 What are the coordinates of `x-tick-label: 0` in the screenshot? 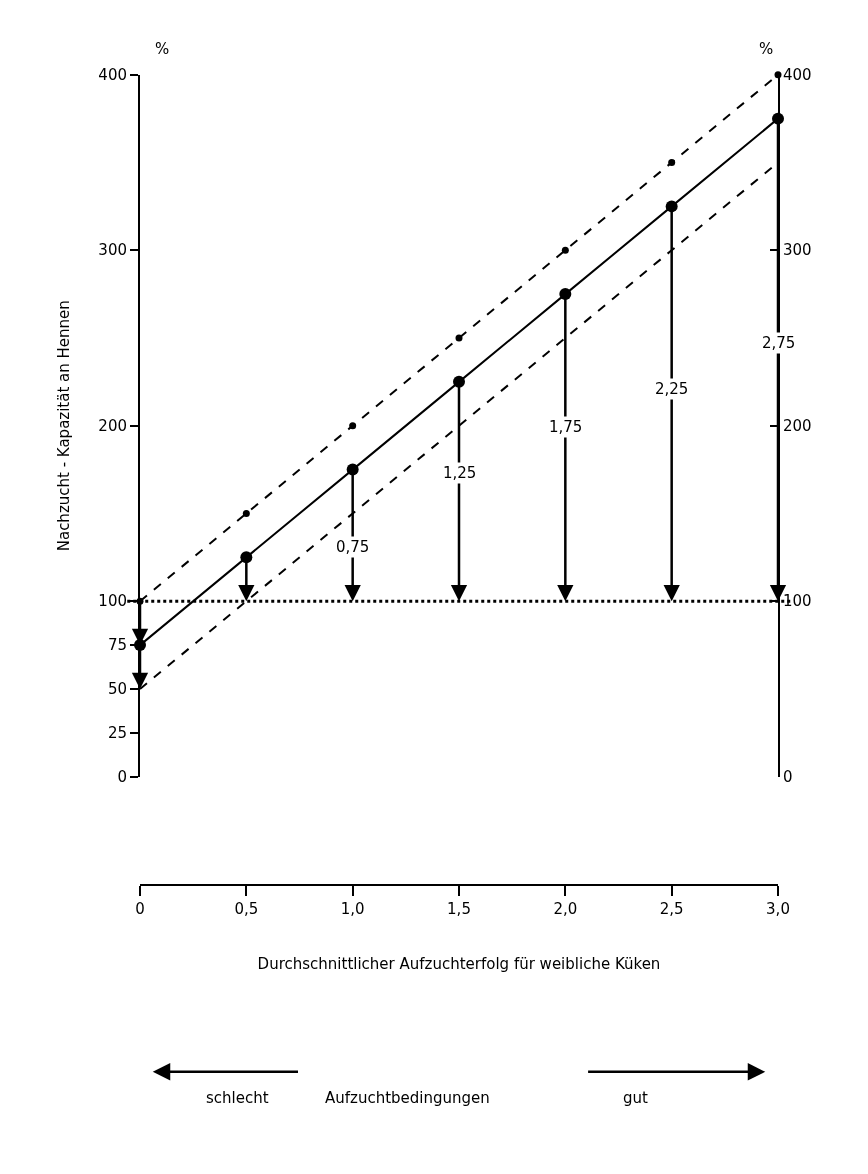 It's located at (140, 909).